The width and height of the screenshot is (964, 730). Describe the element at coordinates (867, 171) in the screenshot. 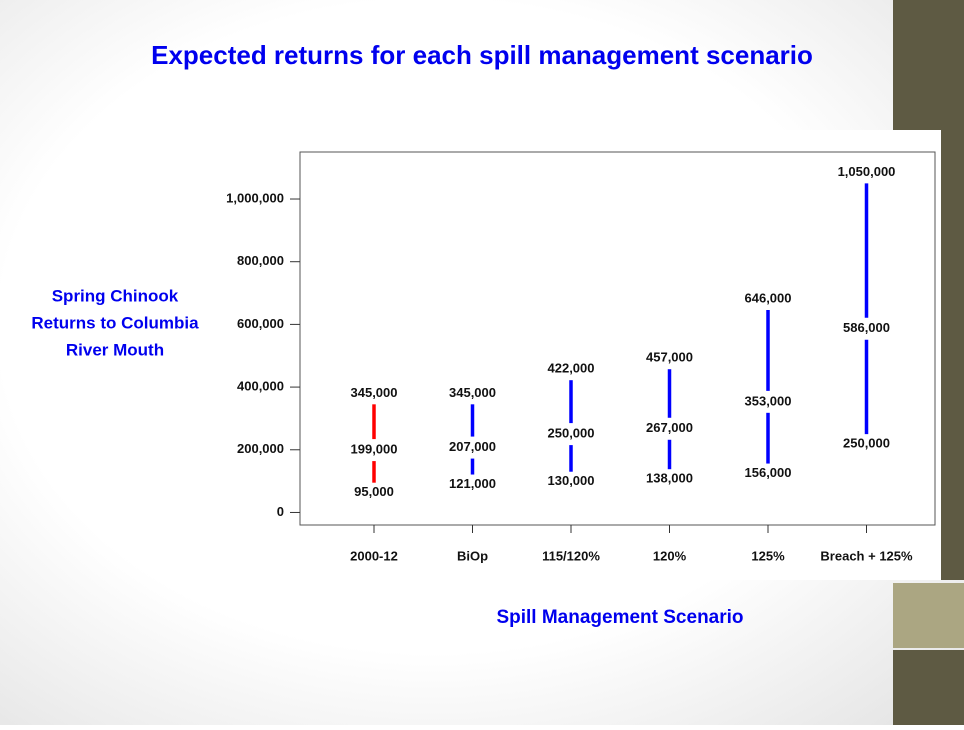

I see `value-label: 1,050,000` at that location.